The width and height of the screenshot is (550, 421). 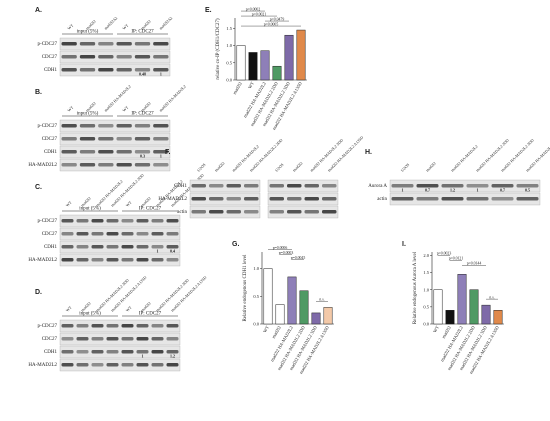 I want to click on quant-label: 0.48, so click(x=142, y=74).